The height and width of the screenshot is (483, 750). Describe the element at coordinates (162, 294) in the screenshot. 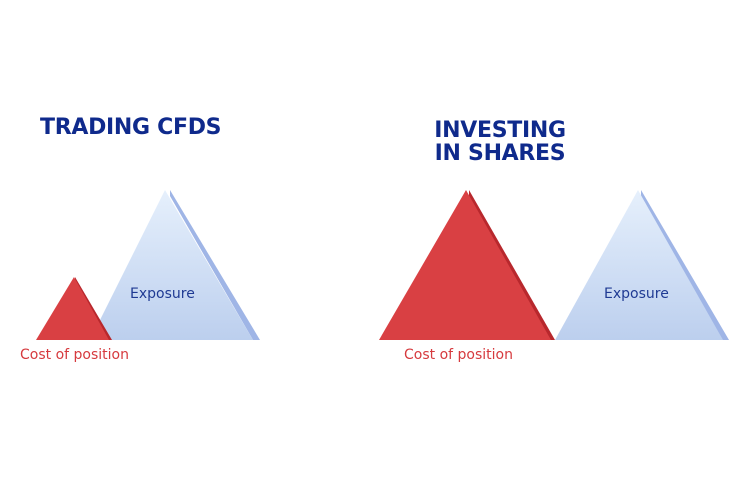

I see `cfds-exposure-label: Exposure` at that location.